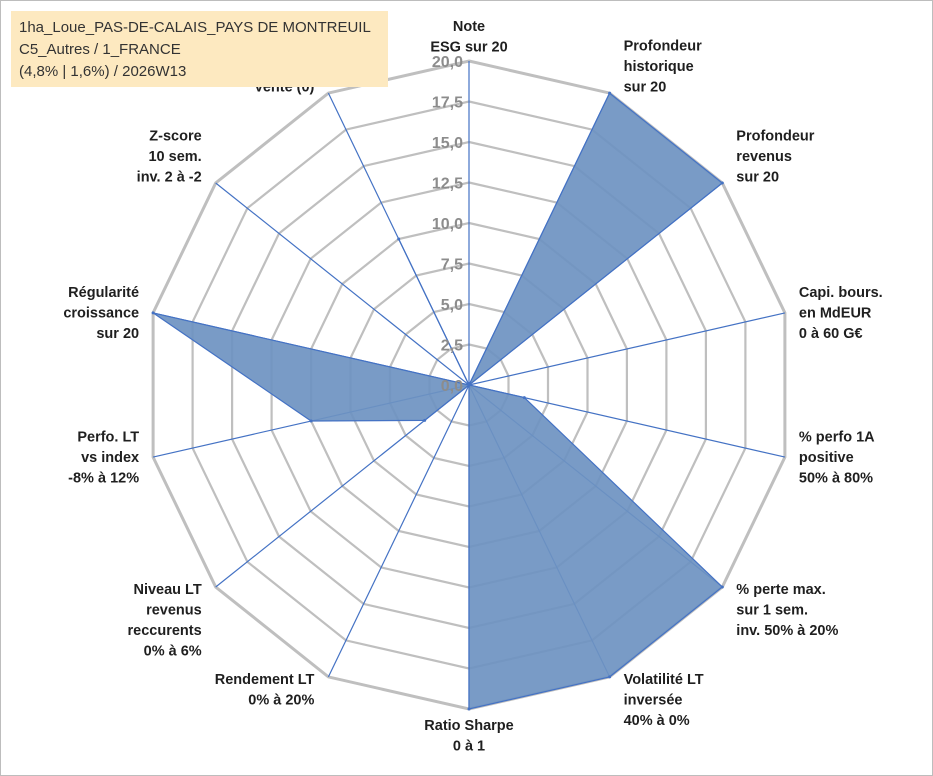  Describe the element at coordinates (468, 726) in the screenshot. I see `axis-label-line: Ratio Sharpe` at that location.